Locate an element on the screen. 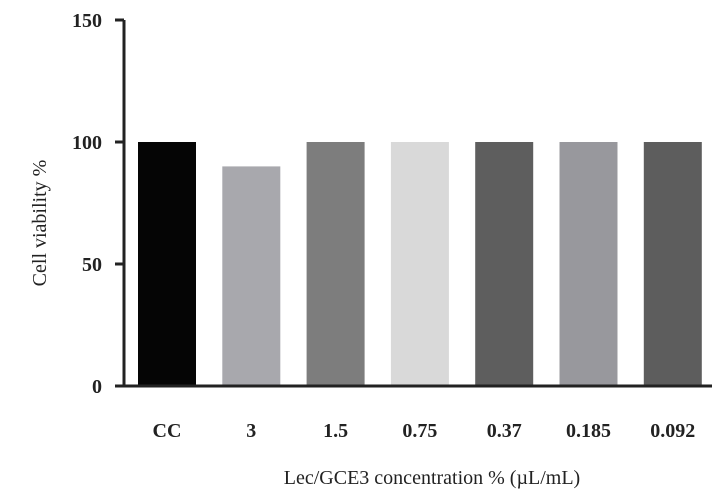 This screenshot has width=717, height=501. y-tick-label: 150 is located at coordinates (87, 21).